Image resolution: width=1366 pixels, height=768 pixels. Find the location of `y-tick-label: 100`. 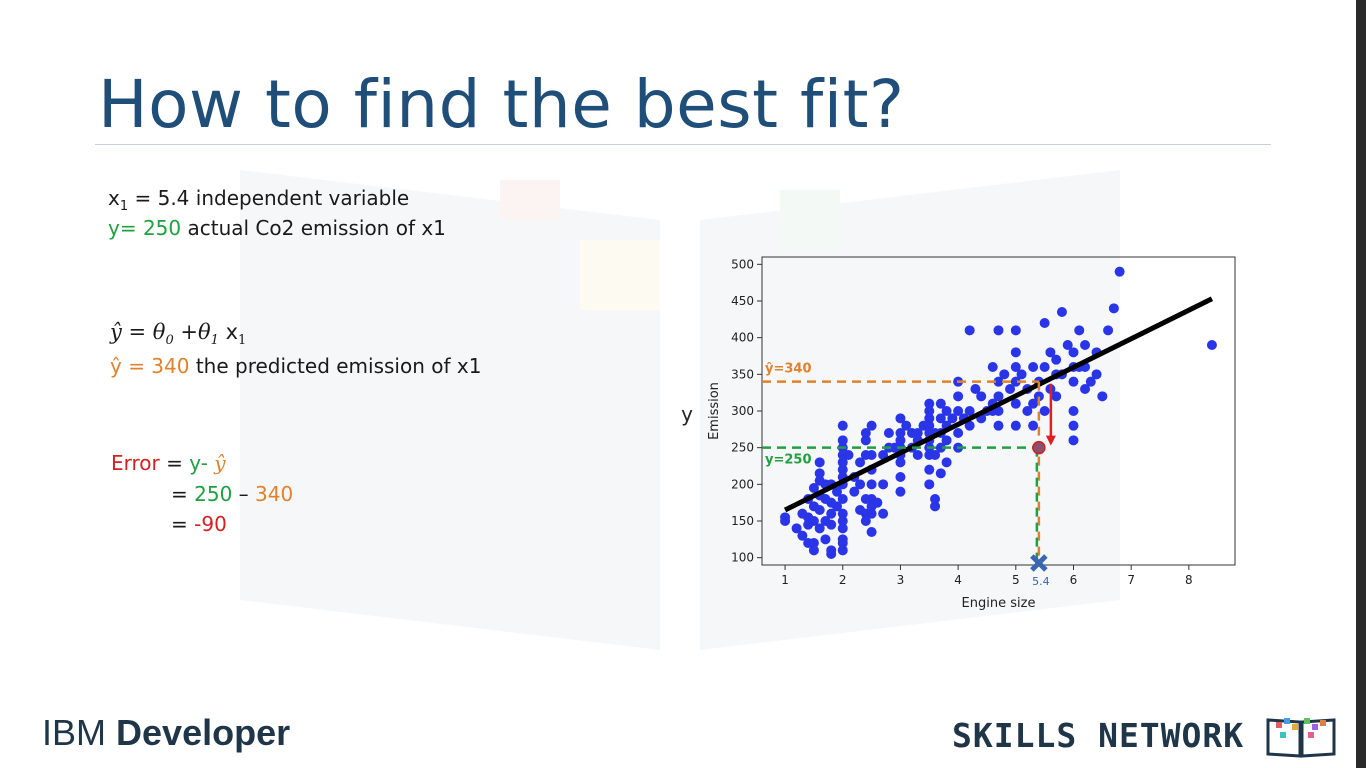

y-tick-label: 100 is located at coordinates (742, 558).